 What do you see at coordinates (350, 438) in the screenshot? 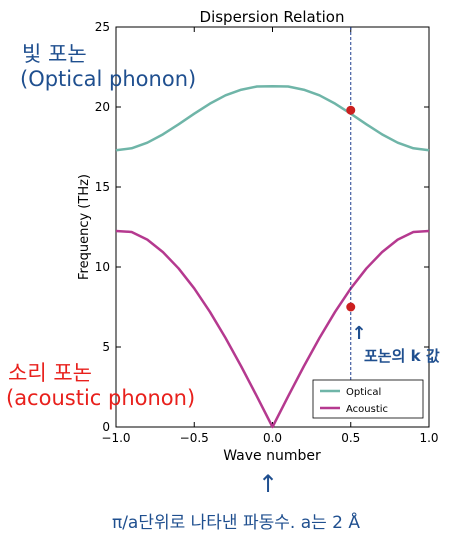
I see `x-tick-label: 0.5` at bounding box center [350, 438].